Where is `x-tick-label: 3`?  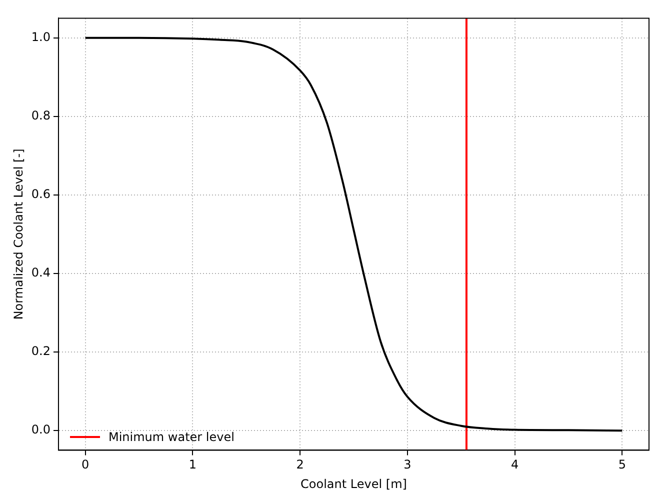
x-tick-label: 3 is located at coordinates (408, 465).